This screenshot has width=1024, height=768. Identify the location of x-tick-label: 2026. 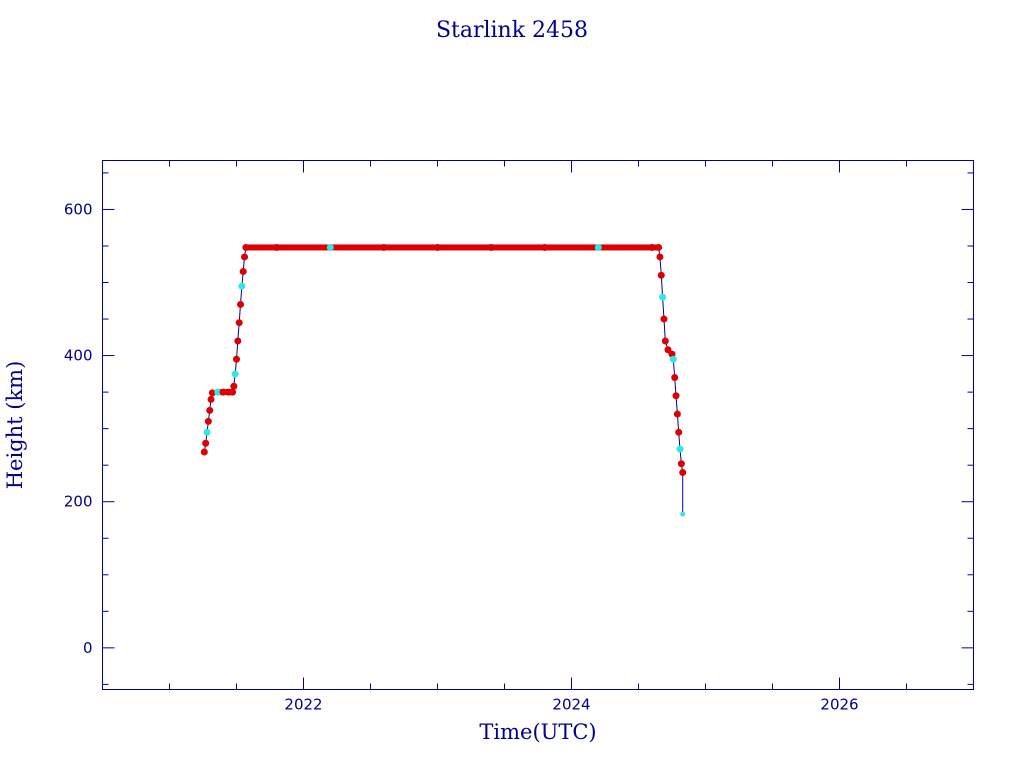
(839, 705).